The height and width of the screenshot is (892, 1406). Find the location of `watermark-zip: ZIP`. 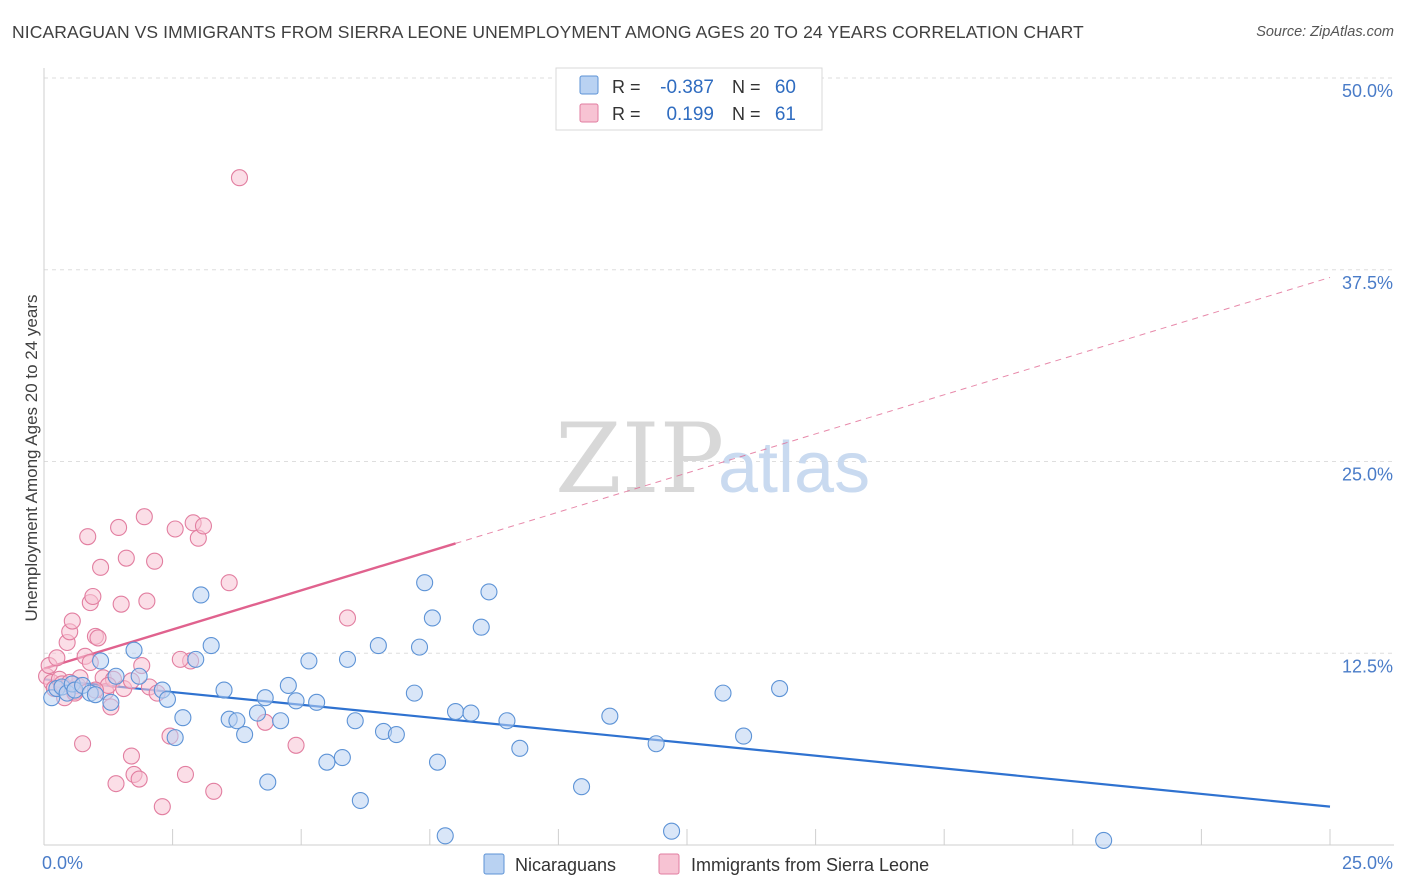

watermark-zip: ZIP is located at coordinates (639, 459).